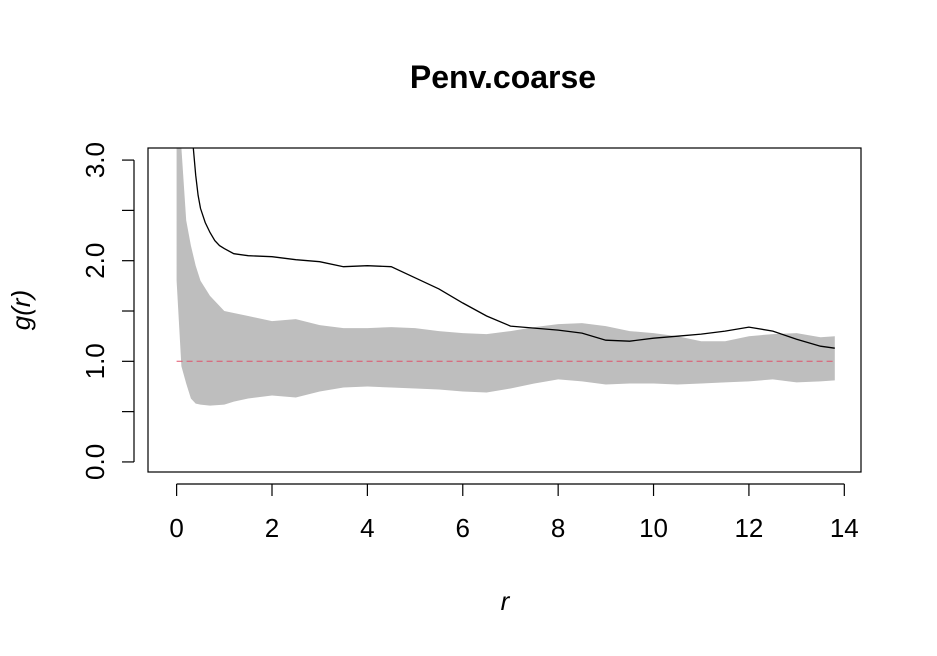 This screenshot has height=656, width=937. What do you see at coordinates (176, 528) in the screenshot?
I see `x-tick-label: 0` at bounding box center [176, 528].